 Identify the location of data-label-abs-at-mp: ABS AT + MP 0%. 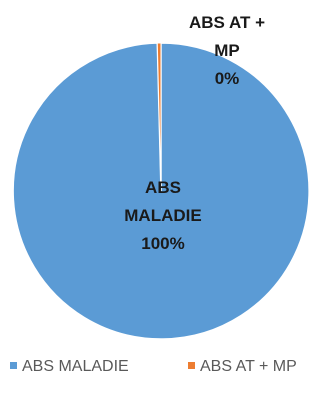
(227, 50).